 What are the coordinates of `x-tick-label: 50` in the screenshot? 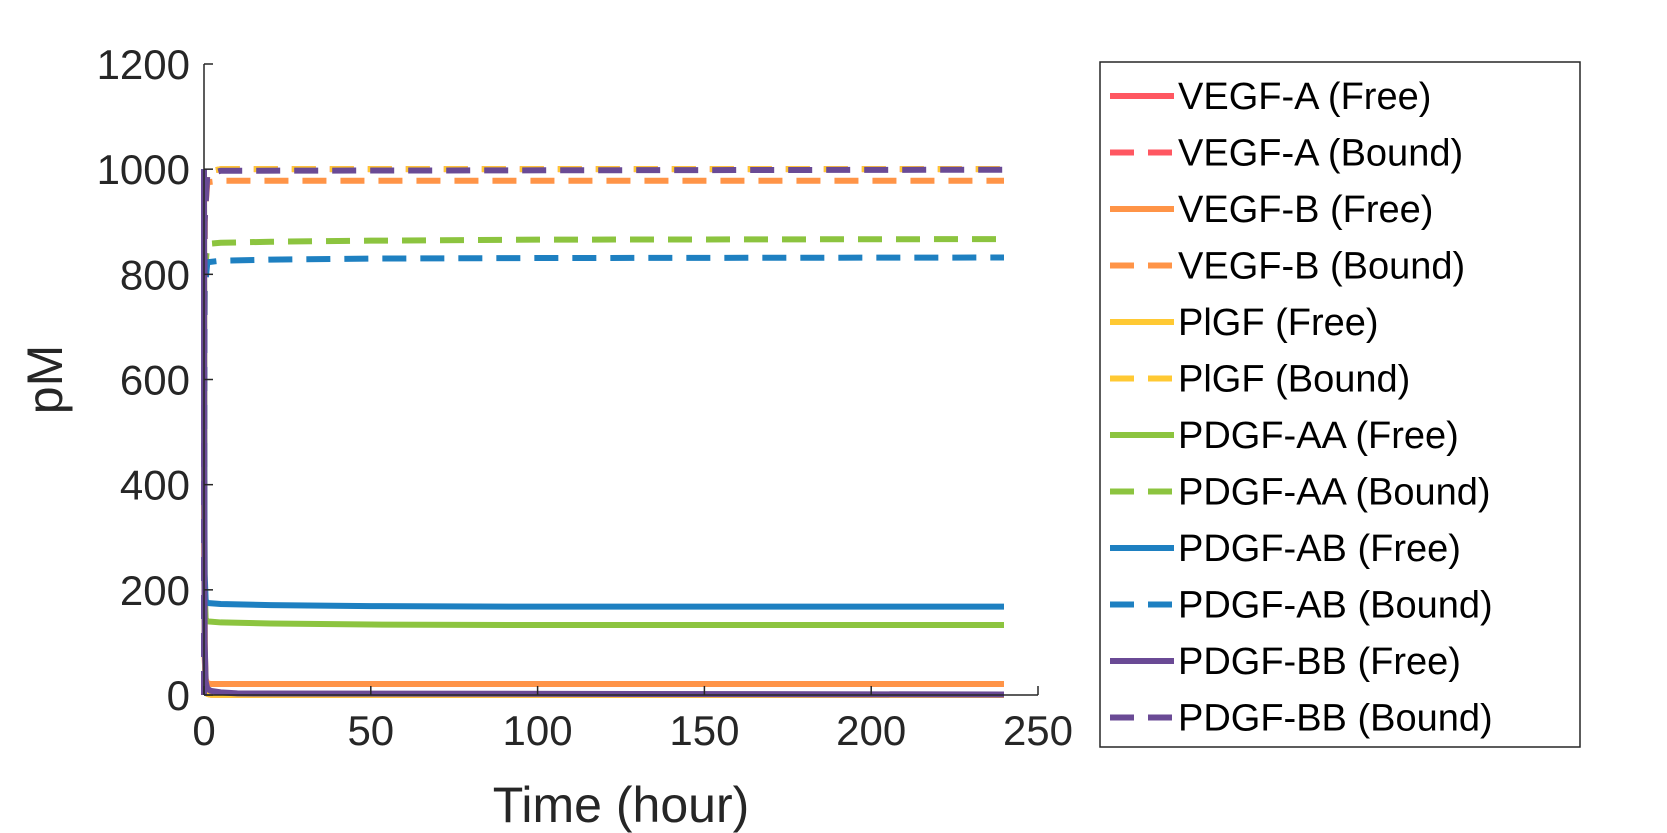 It's located at (370, 730).